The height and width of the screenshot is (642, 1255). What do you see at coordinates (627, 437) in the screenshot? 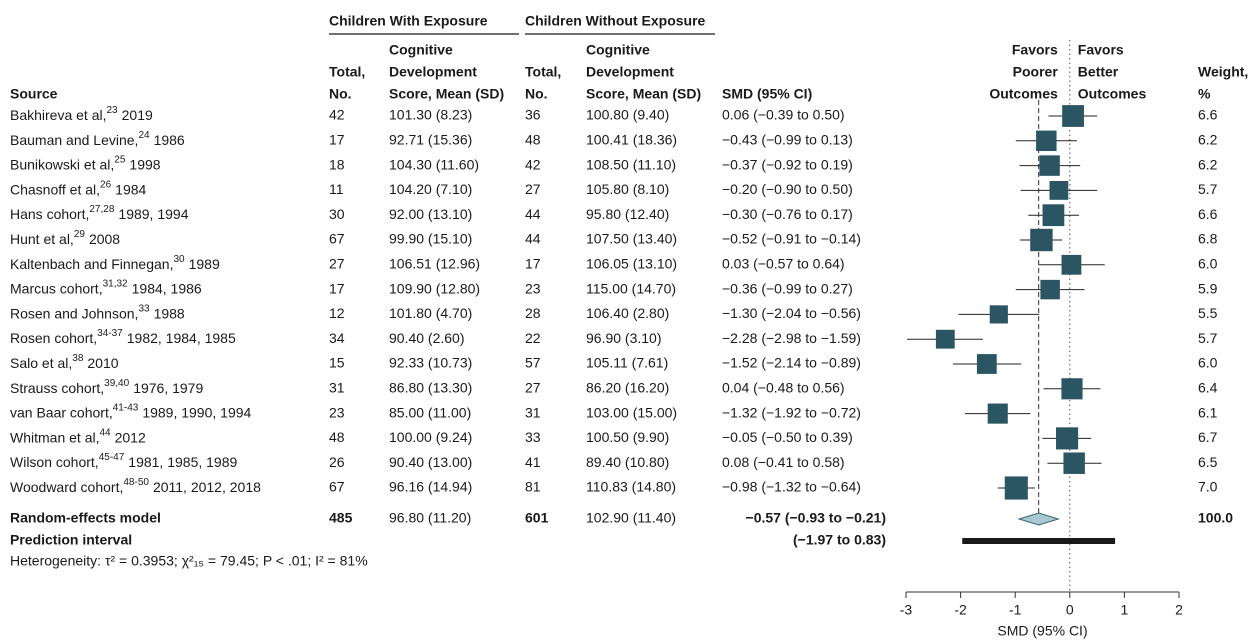
I see `score-unexposed: 100.50 (9.90)` at bounding box center [627, 437].